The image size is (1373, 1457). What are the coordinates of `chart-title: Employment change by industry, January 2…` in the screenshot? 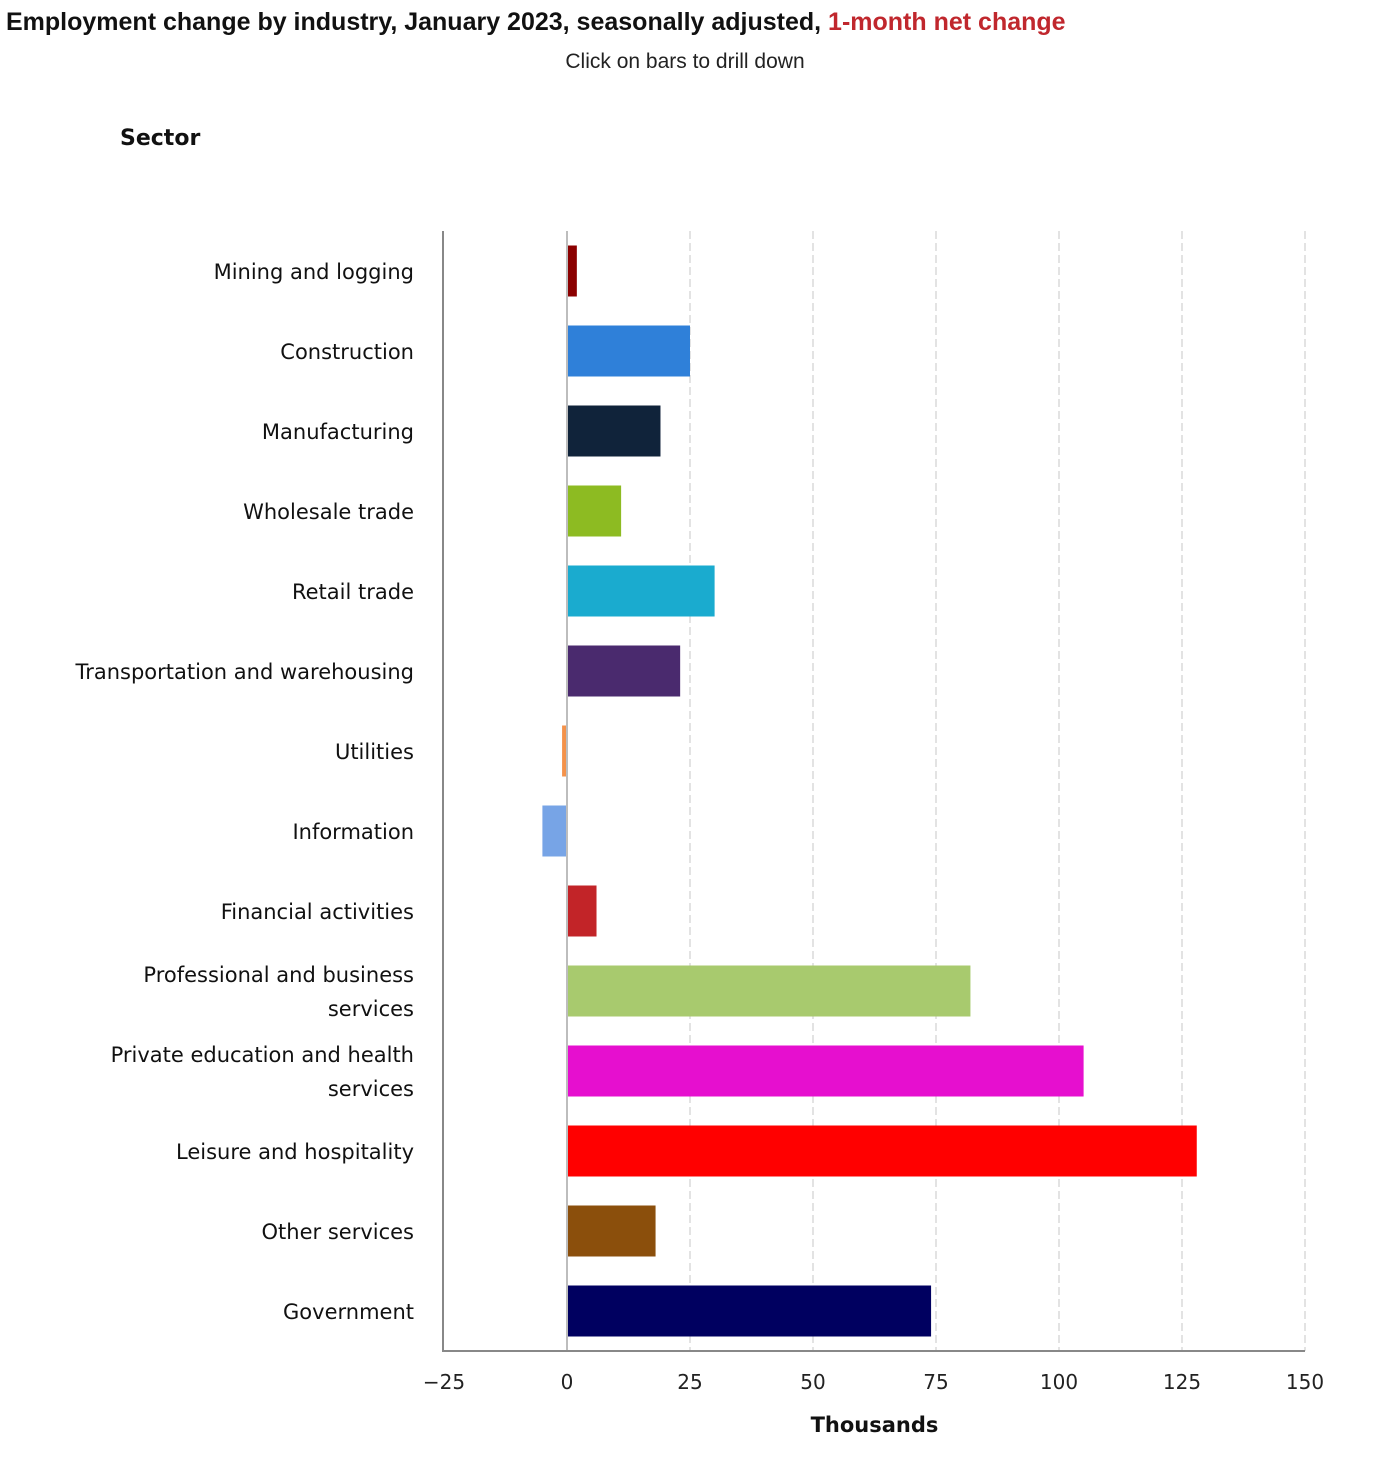 It's located at (536, 22).